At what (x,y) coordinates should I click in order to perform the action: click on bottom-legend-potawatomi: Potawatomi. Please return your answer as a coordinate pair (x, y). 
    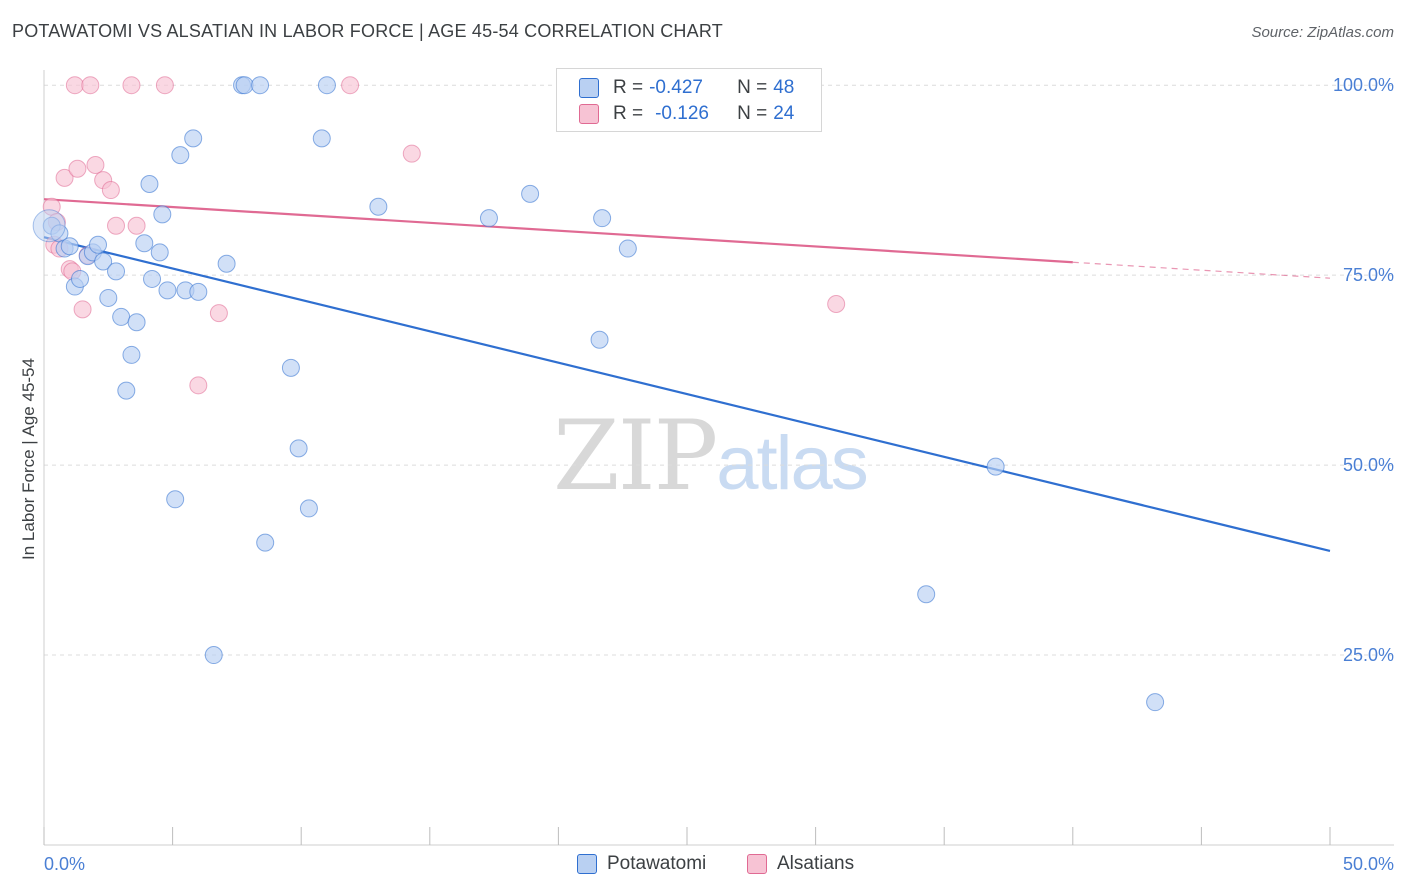
    Looking at the image, I should click on (641, 864).